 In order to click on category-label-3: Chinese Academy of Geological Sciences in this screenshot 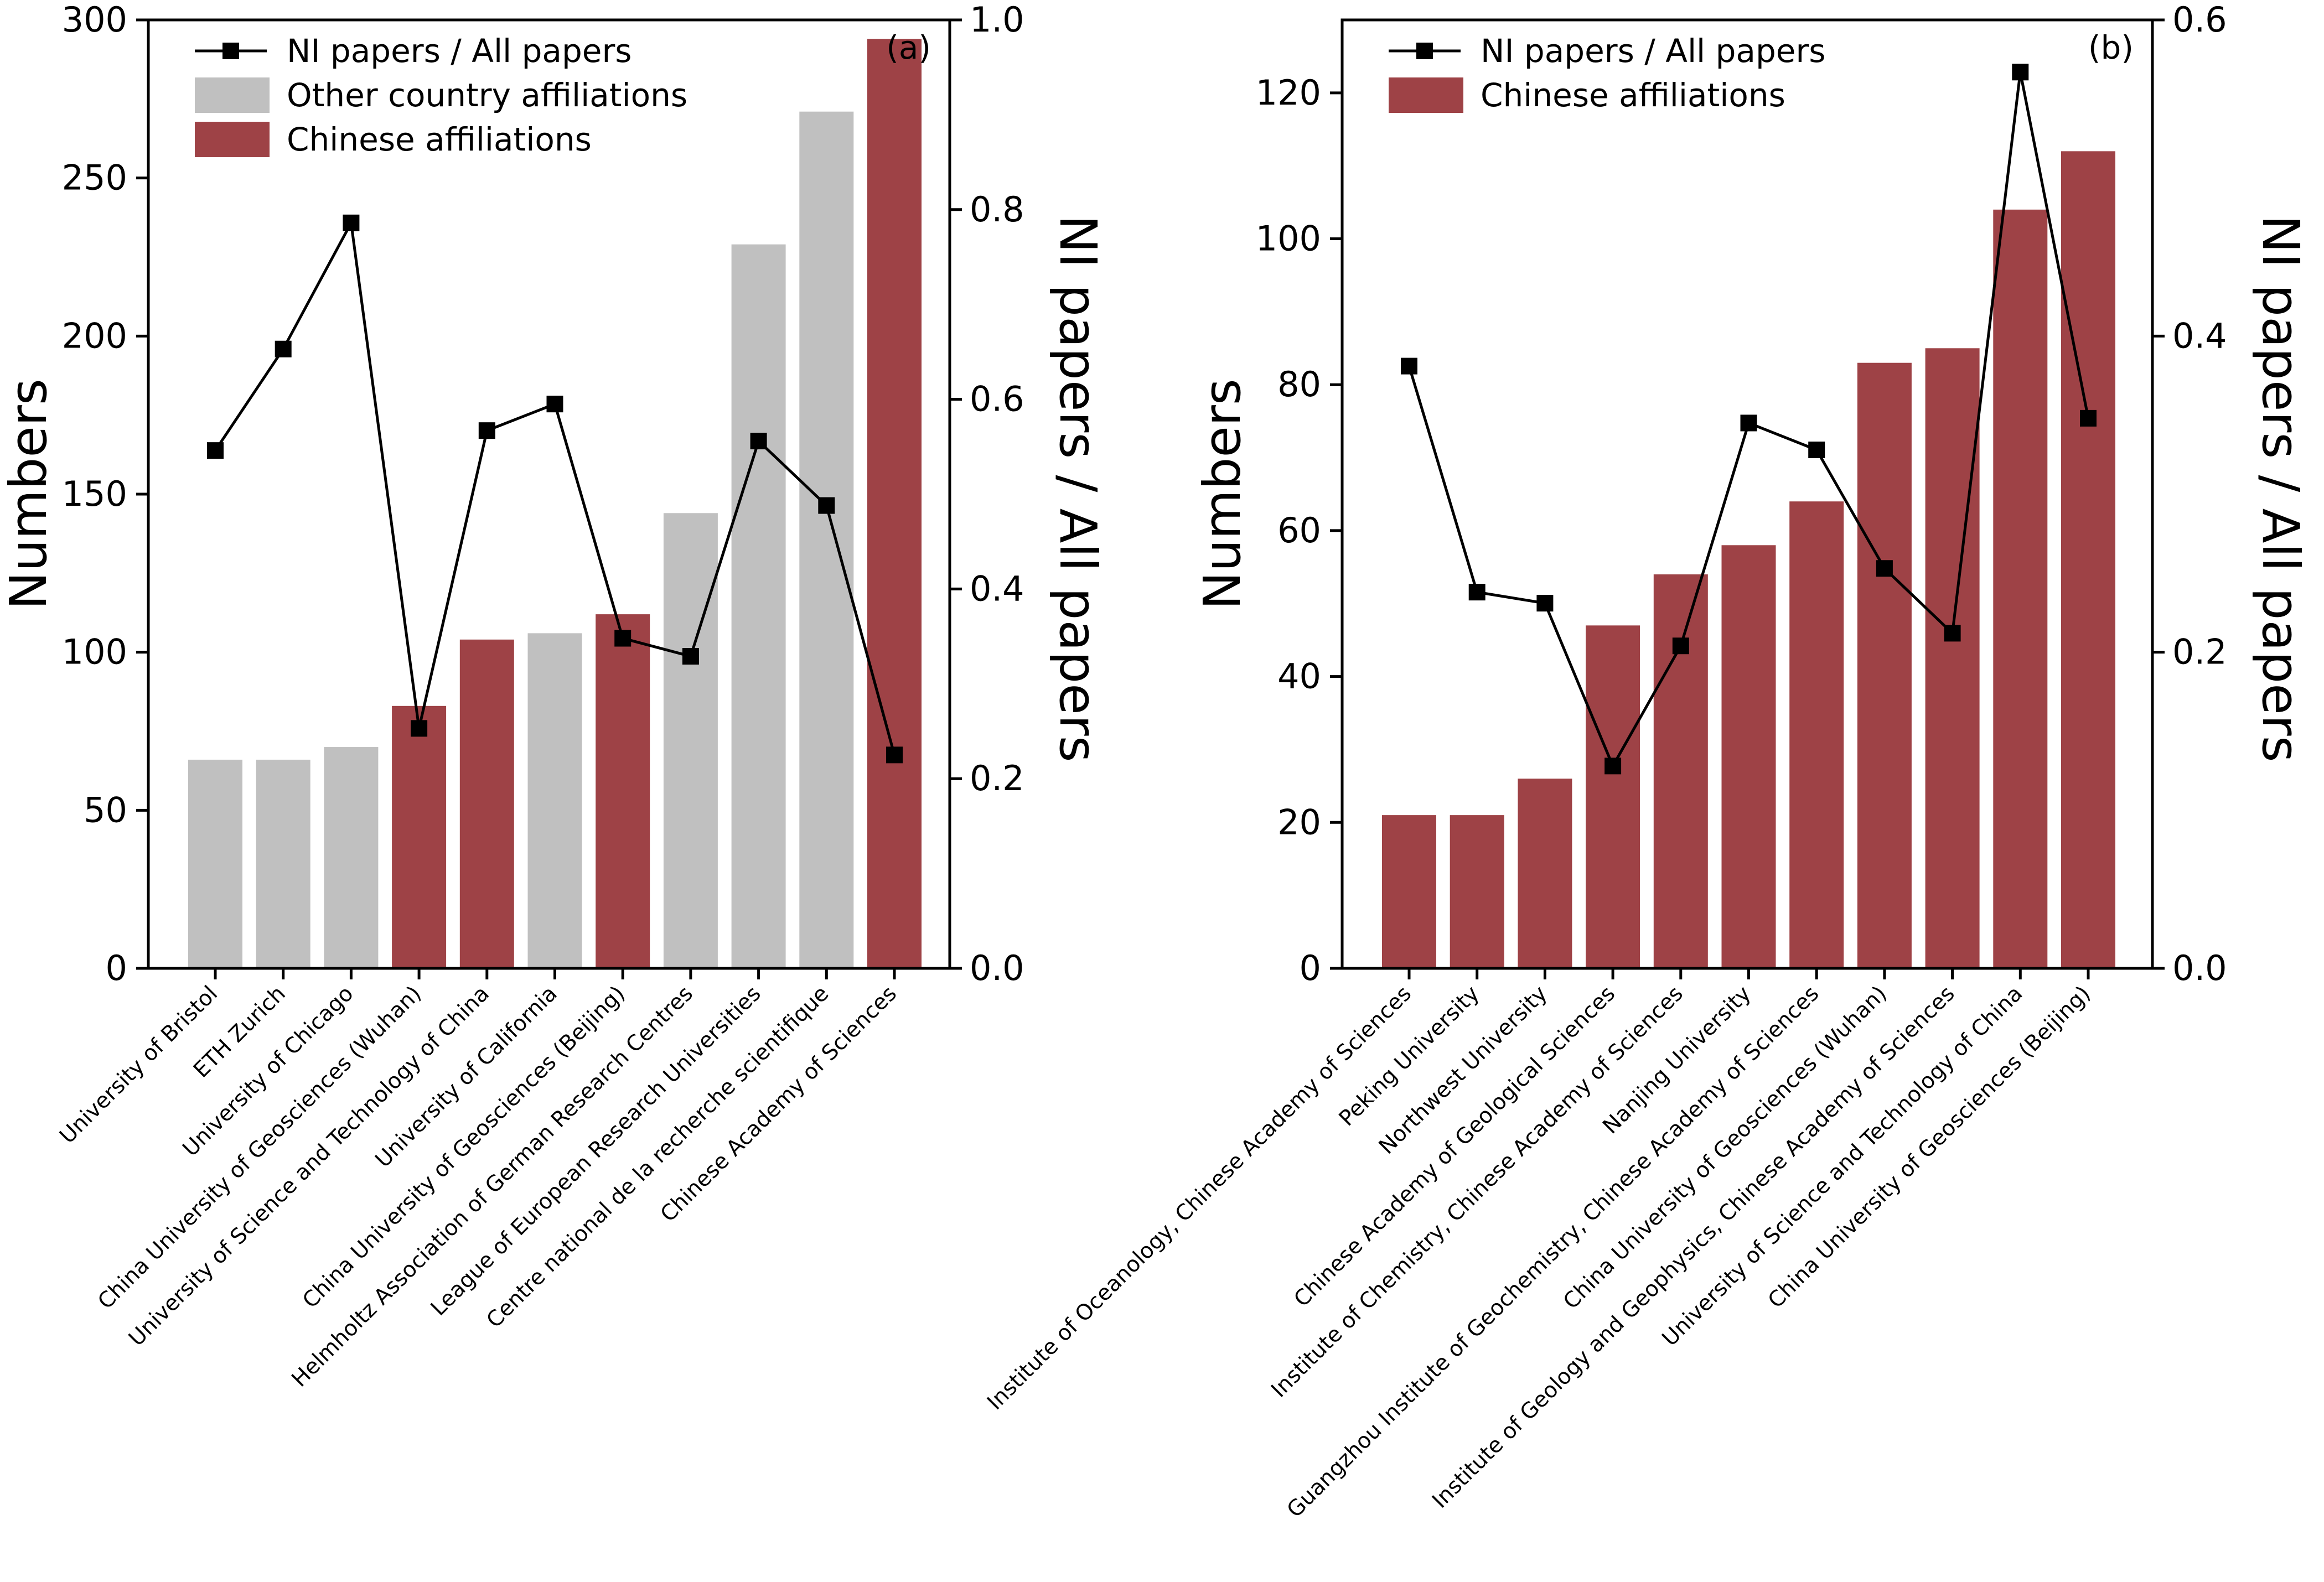, I will do `click(1455, 1146)`.